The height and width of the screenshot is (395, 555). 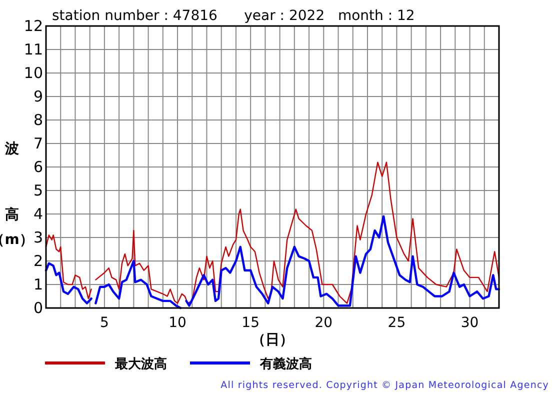 I want to click on y-tick-label: 1, so click(x=38, y=285).